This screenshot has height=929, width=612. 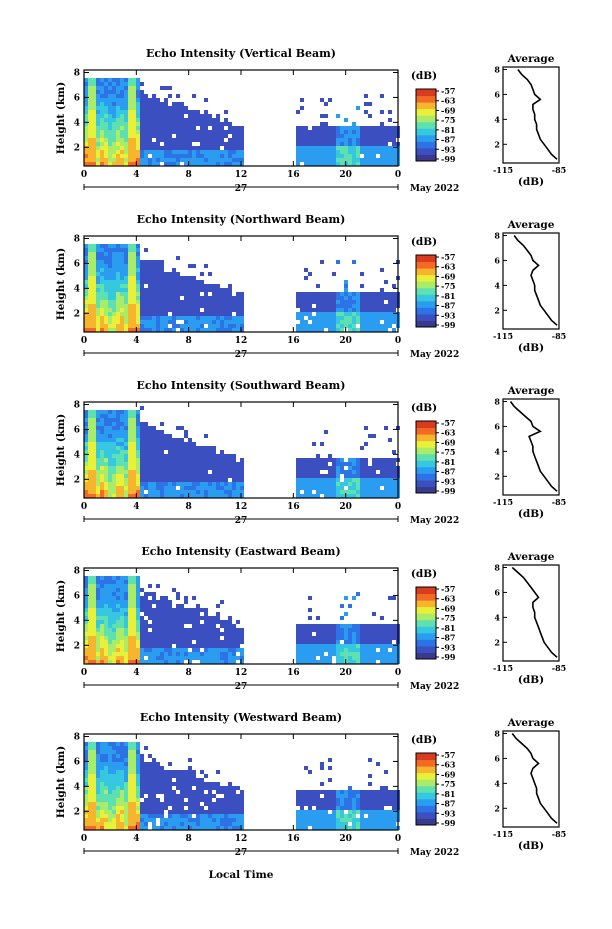 I want to click on day-label: 27, so click(x=241, y=355).